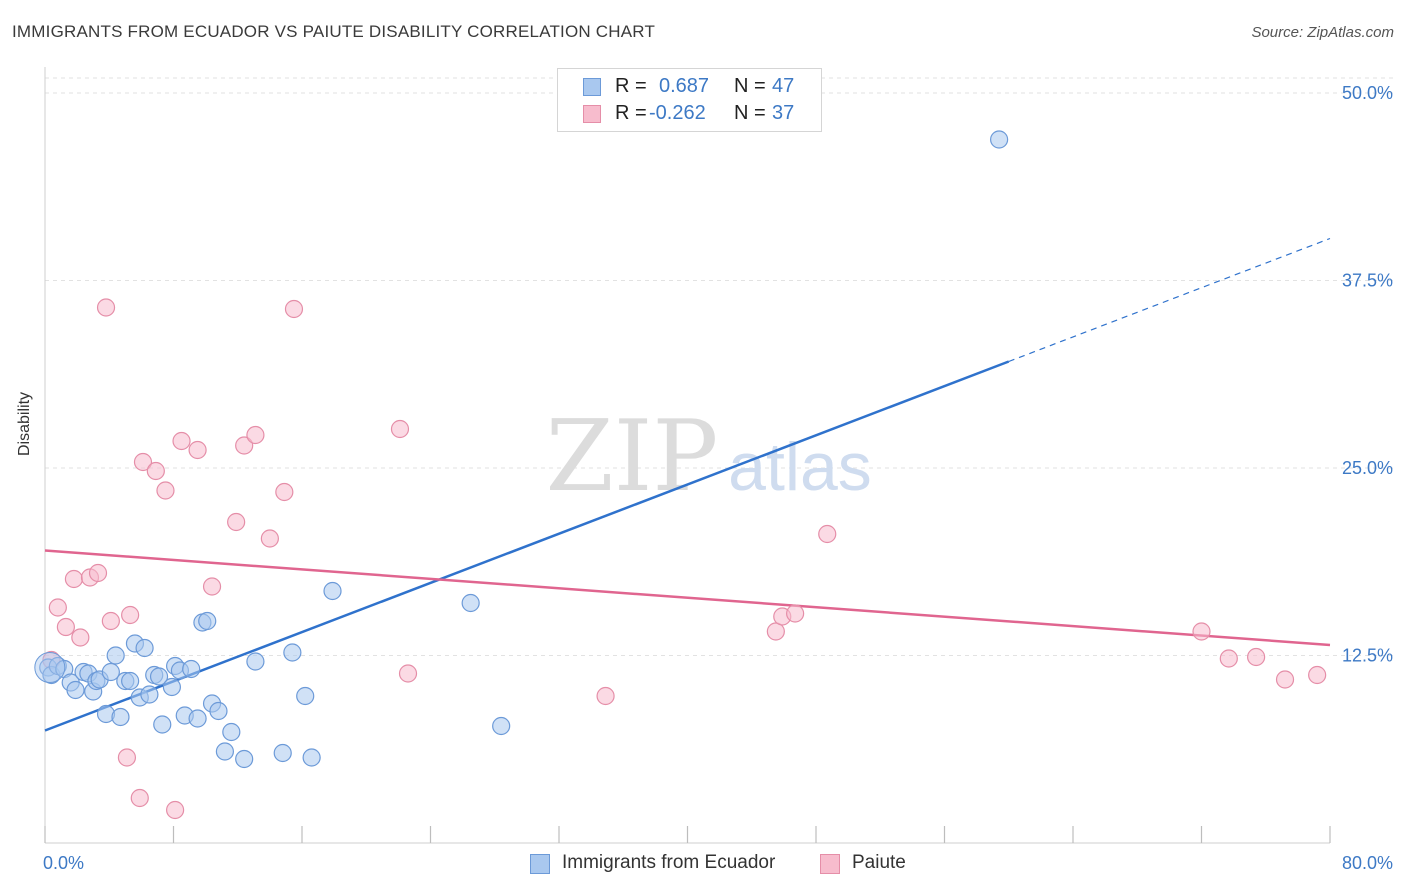  What do you see at coordinates (50, 667) in the screenshot?
I see `point-cluster-ecuador` at bounding box center [50, 667].